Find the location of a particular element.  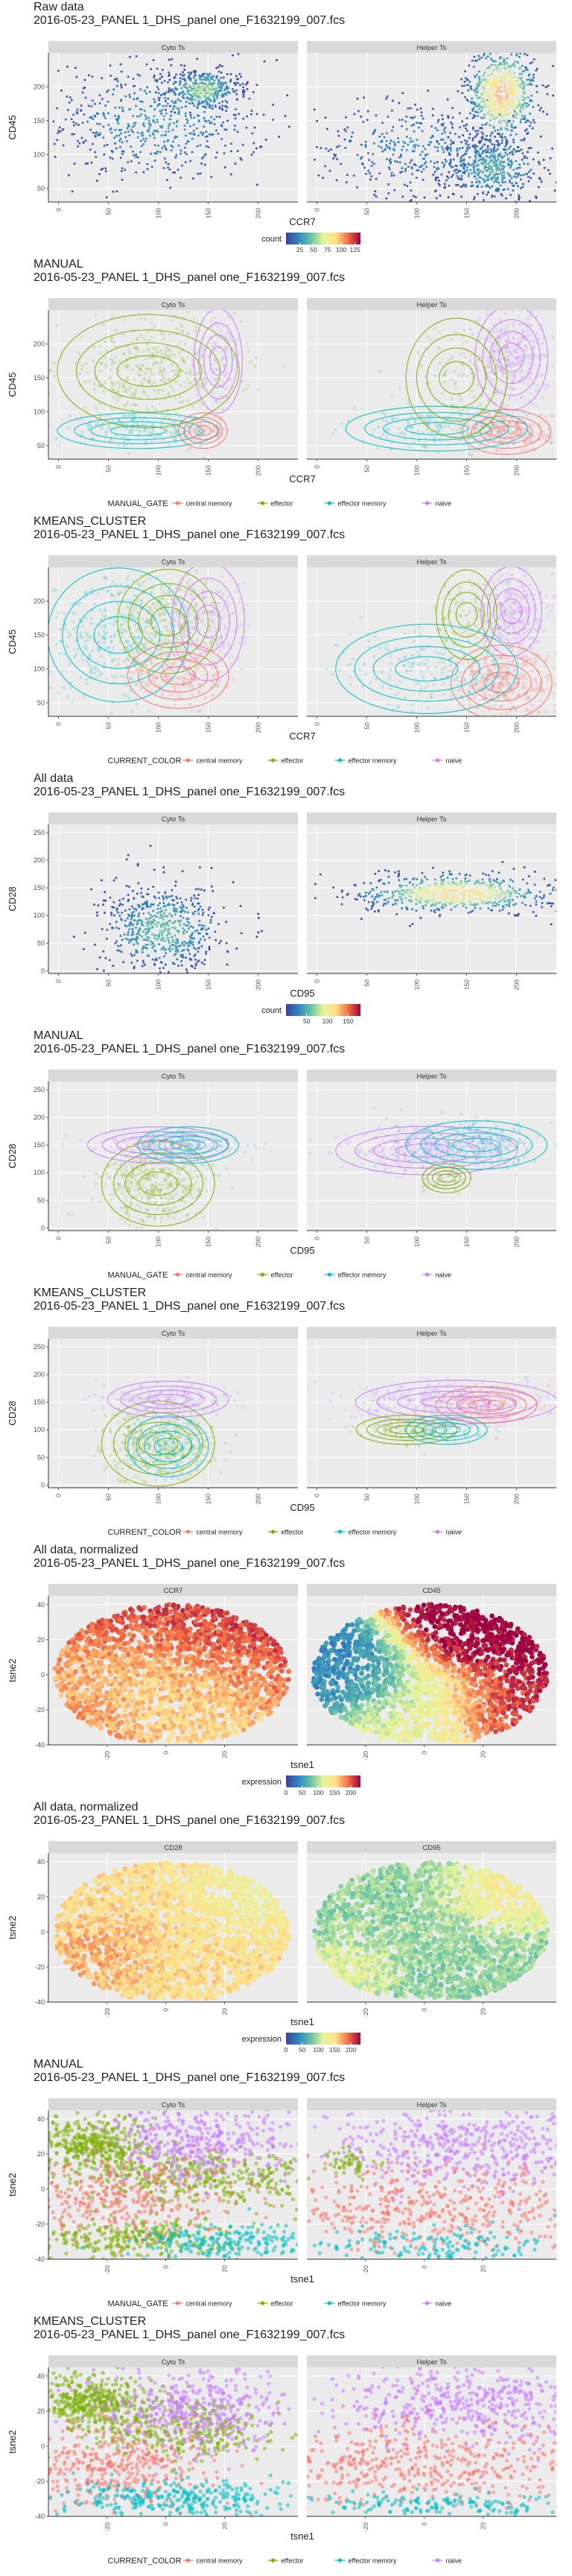

x-axis-title: CCR7 is located at coordinates (302, 222).